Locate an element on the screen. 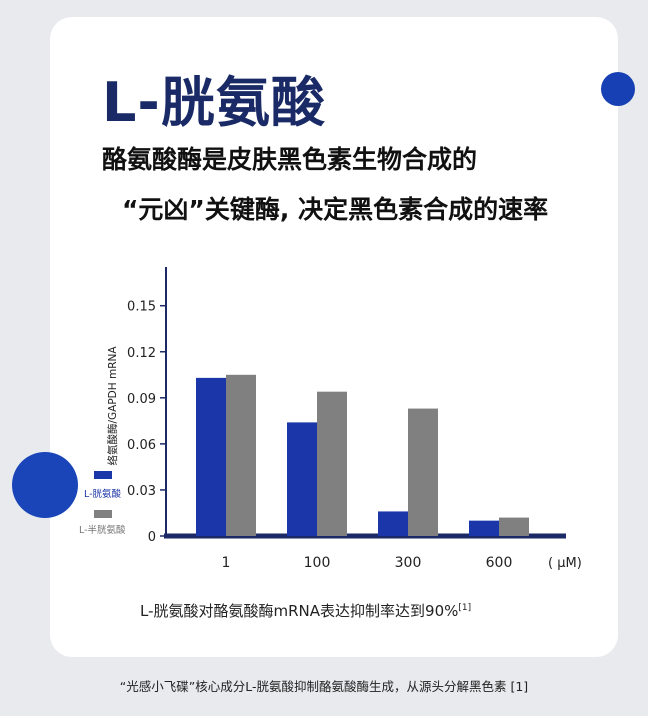 The image size is (648, 716). x-tick-label: 300 is located at coordinates (408, 563).